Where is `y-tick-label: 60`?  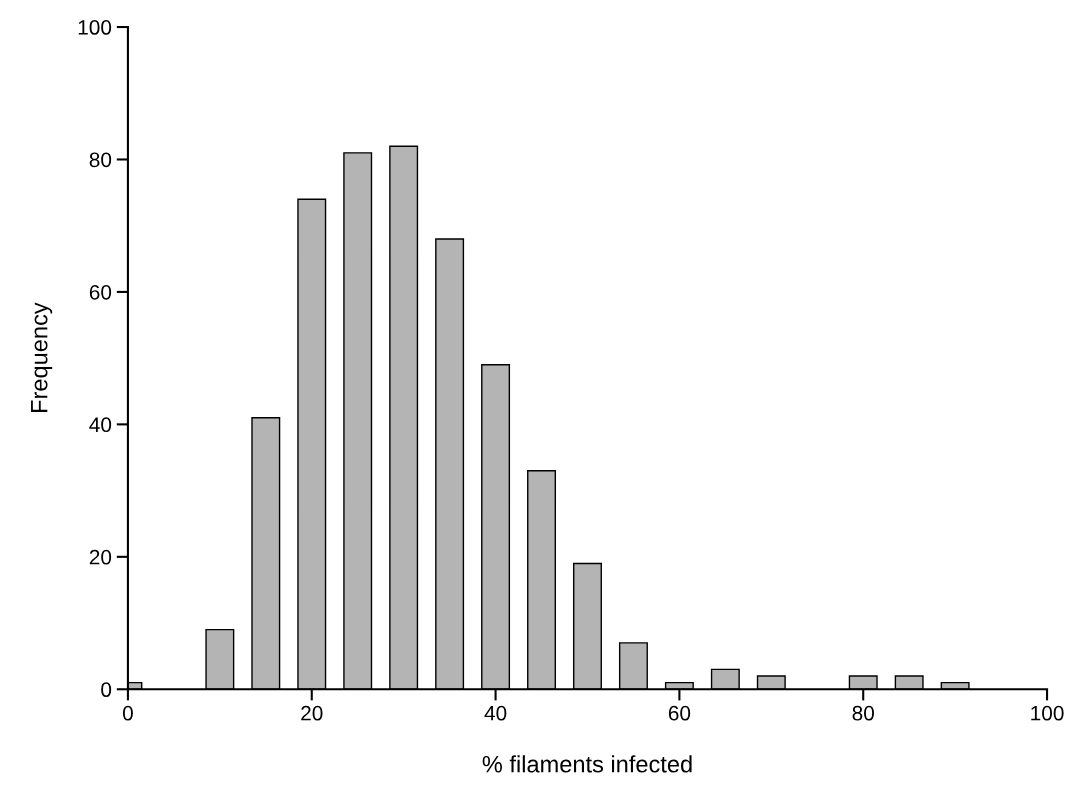
y-tick-label: 60 is located at coordinates (100, 292).